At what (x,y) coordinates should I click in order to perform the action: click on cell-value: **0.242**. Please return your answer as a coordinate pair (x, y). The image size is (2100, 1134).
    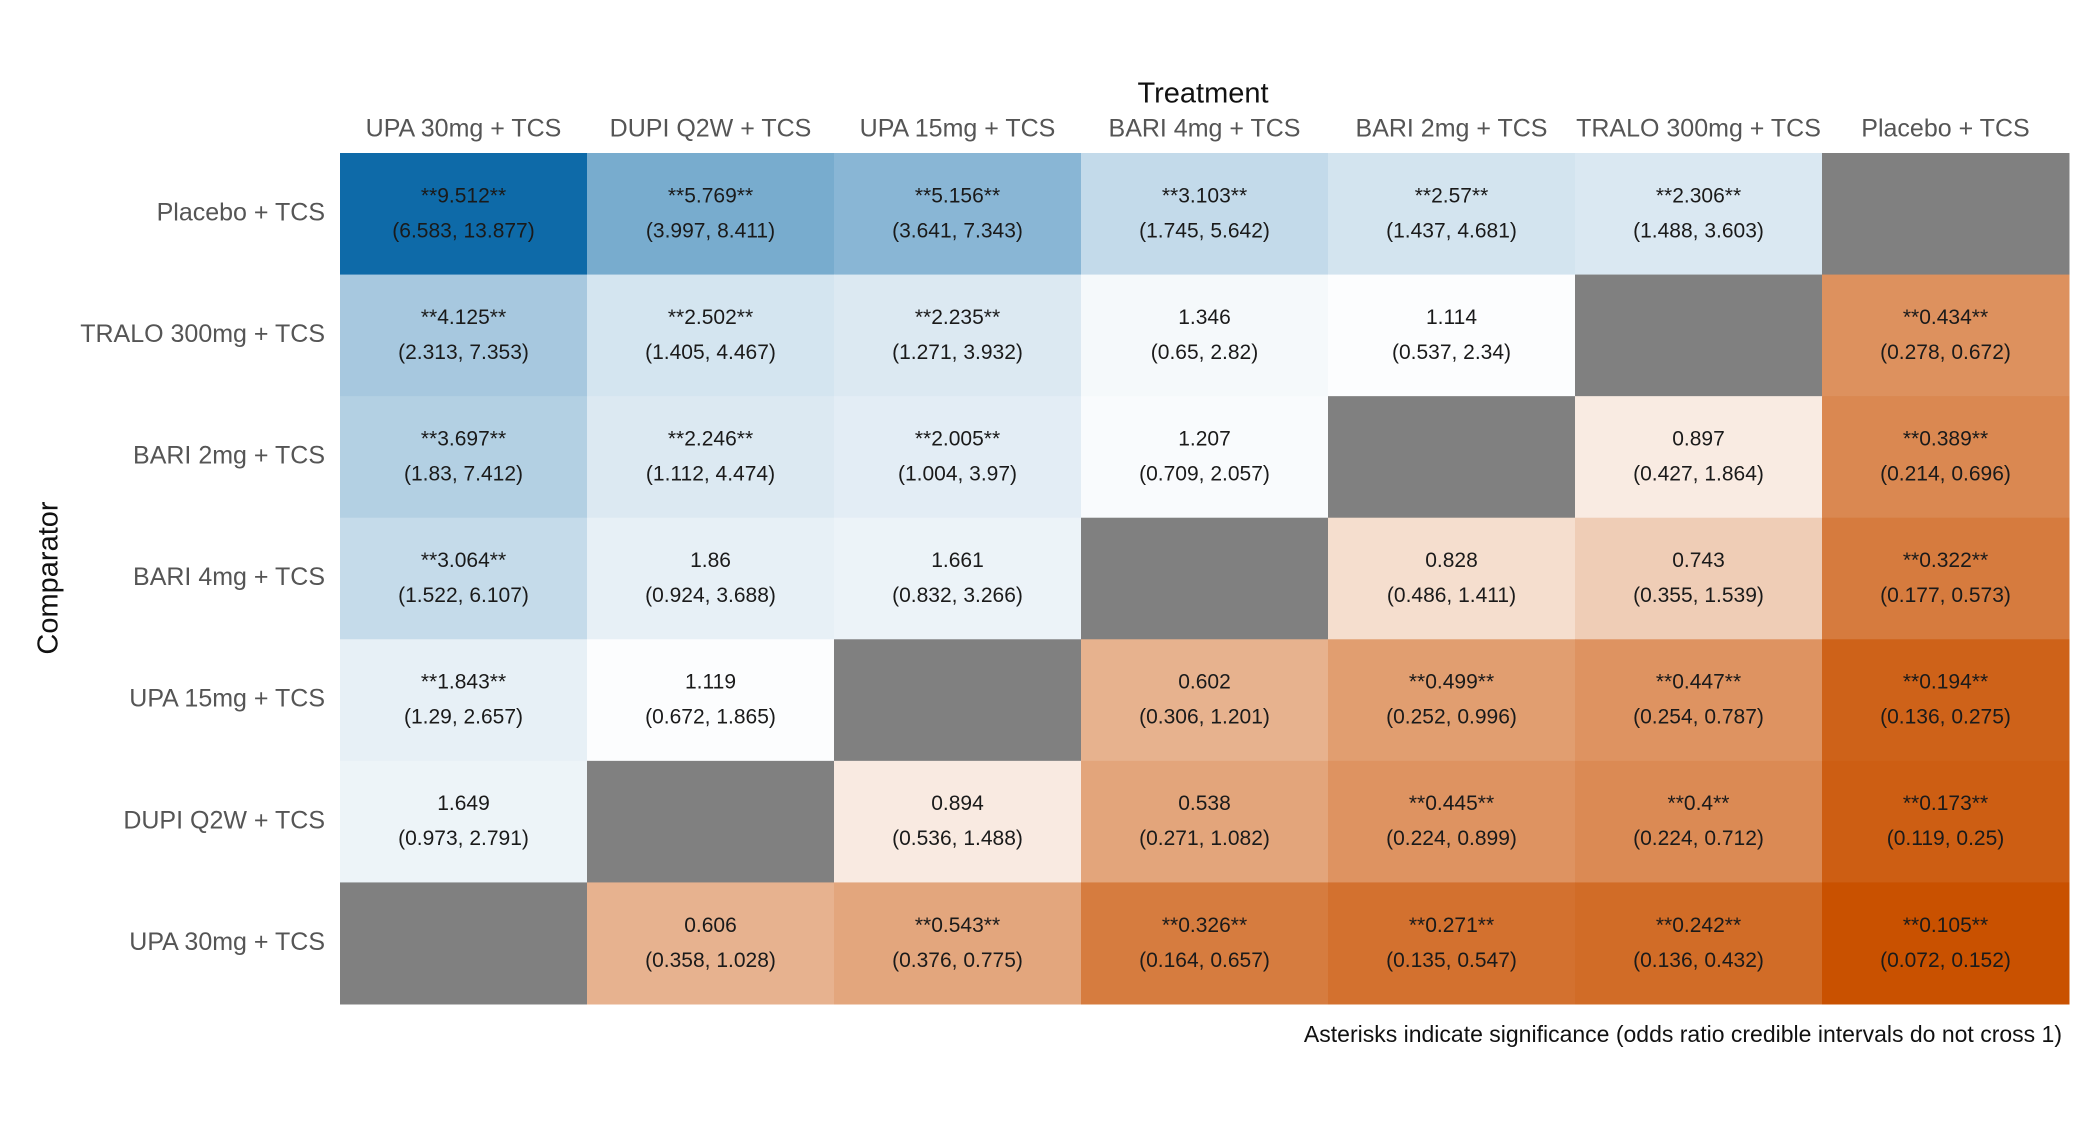
    Looking at the image, I should click on (1698, 925).